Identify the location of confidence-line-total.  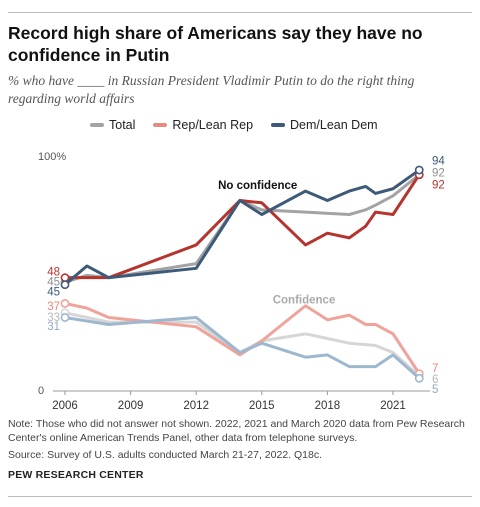
(242, 344).